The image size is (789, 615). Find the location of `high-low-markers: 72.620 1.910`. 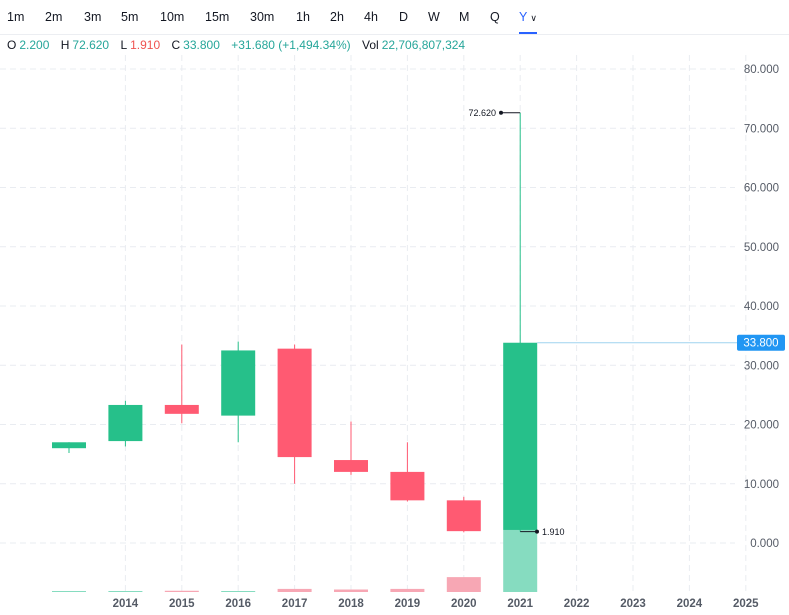

high-low-markers: 72.620 1.910 is located at coordinates (516, 322).